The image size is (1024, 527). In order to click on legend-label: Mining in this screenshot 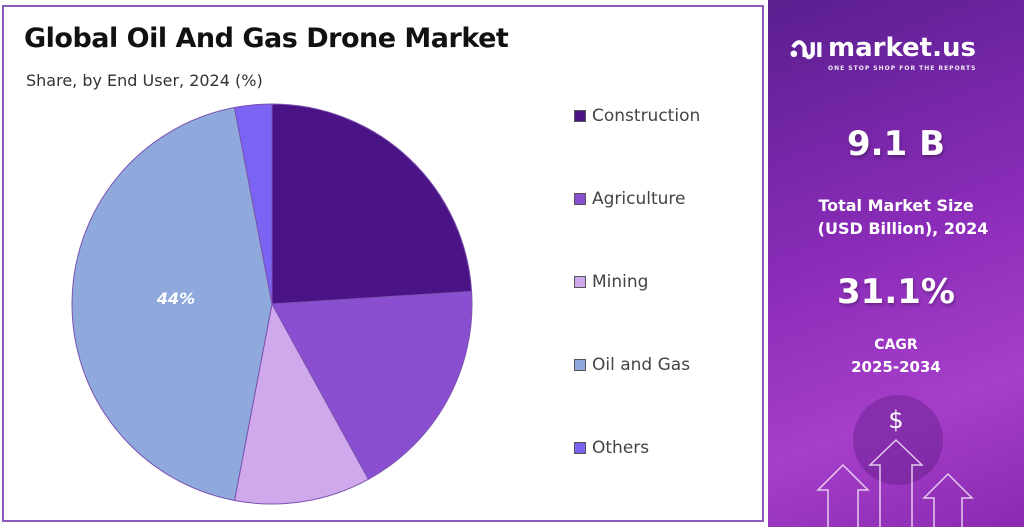, I will do `click(620, 282)`.